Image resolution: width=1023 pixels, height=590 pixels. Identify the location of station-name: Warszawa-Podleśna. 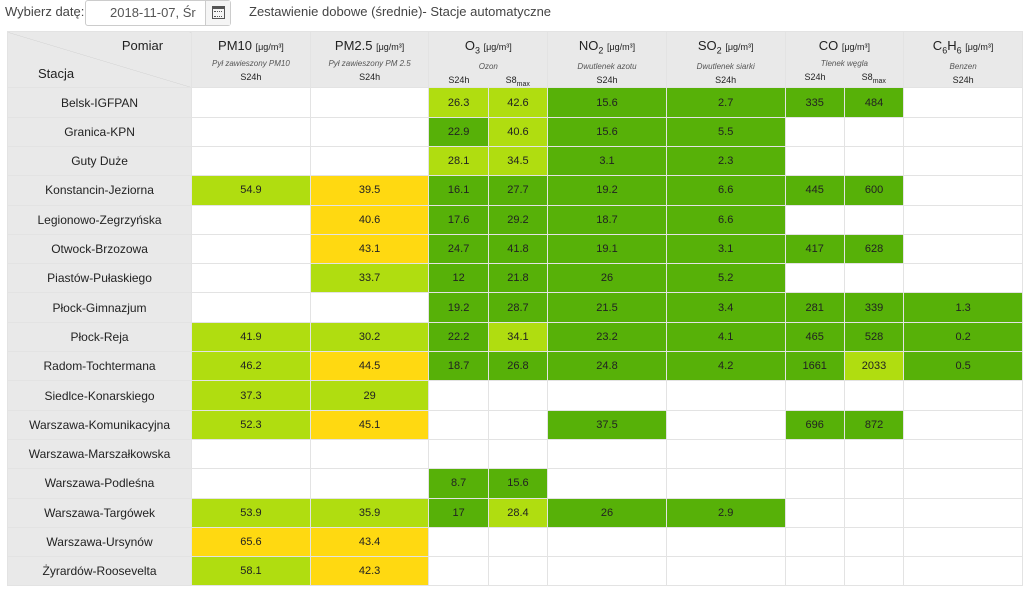
(99, 483).